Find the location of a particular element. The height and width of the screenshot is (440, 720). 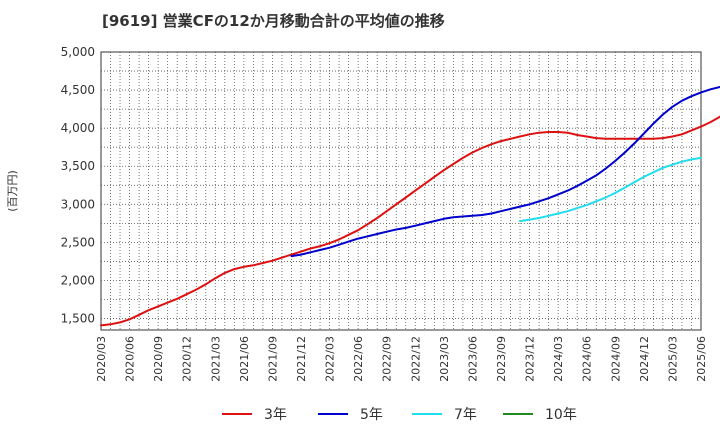

y-axis-label: (百万円) is located at coordinates (12, 191).